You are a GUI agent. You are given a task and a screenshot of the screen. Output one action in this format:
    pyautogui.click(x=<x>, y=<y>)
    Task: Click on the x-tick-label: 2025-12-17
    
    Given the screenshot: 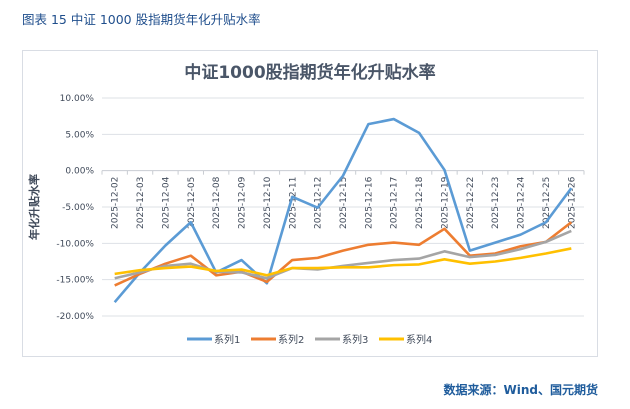 What is the action you would take?
    pyautogui.click(x=395, y=203)
    